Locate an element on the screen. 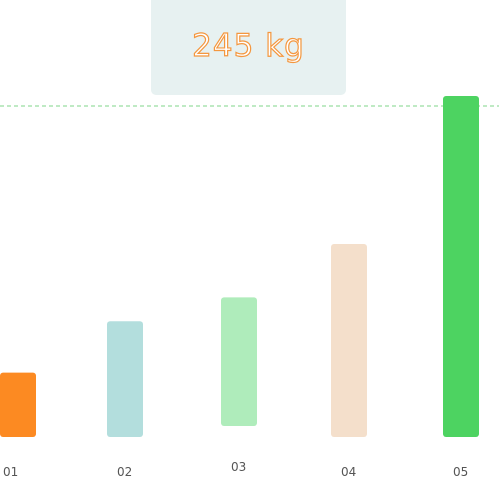 The image size is (499, 482). x-tick-label-03: 03 is located at coordinates (238, 467).